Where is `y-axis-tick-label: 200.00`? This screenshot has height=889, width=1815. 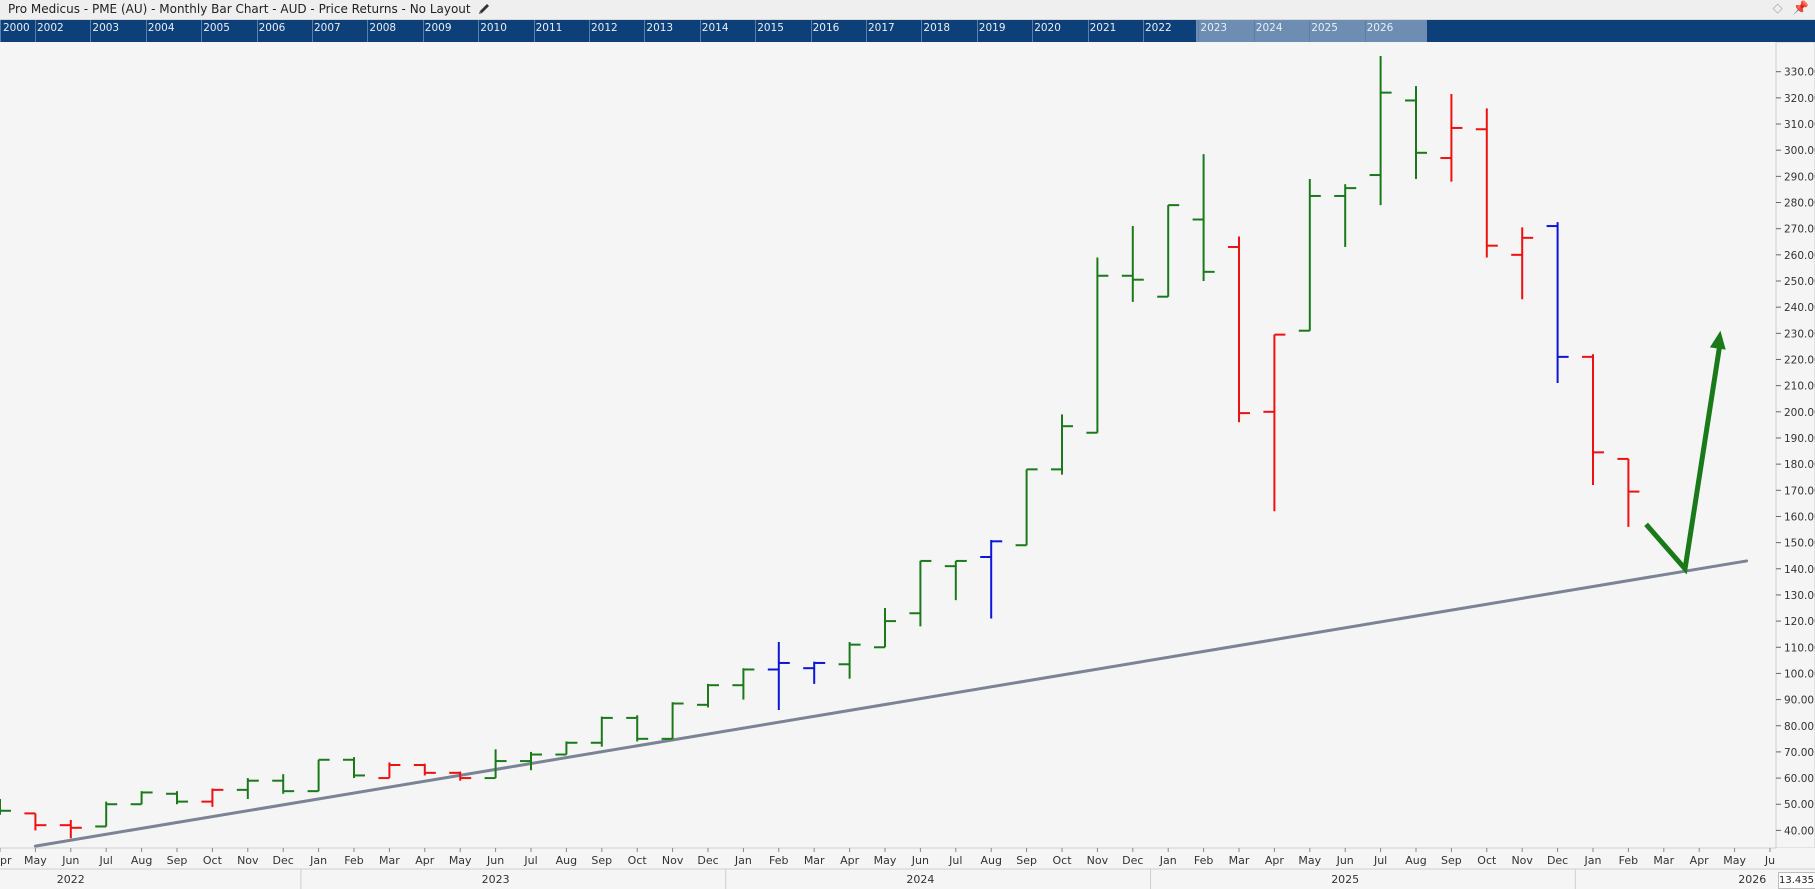 y-axis-tick-label: 200.00 is located at coordinates (1799, 413).